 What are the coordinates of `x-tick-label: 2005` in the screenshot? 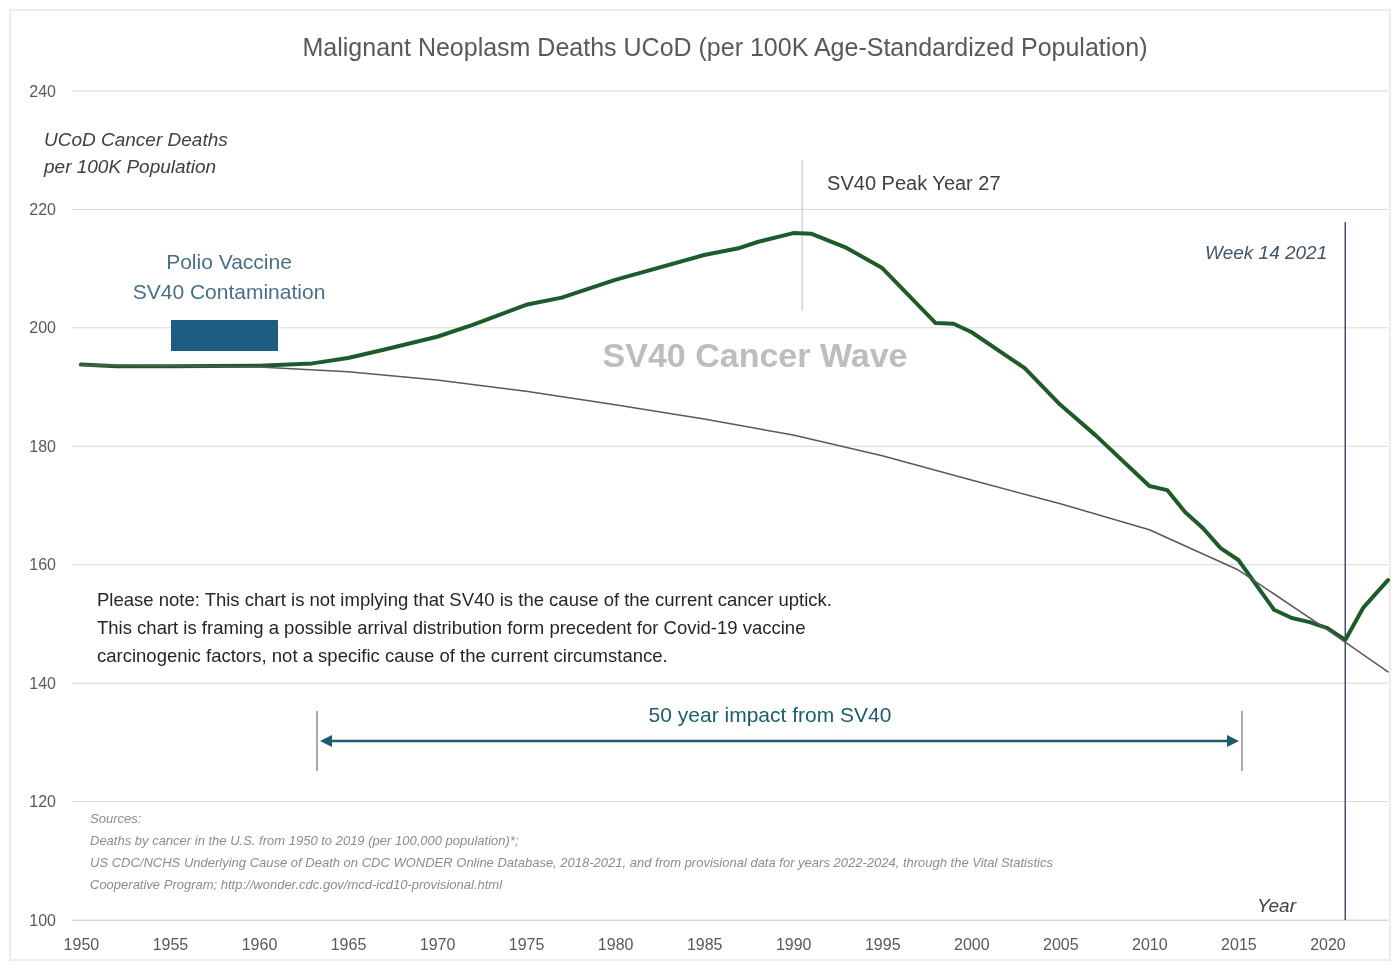 It's located at (1061, 945).